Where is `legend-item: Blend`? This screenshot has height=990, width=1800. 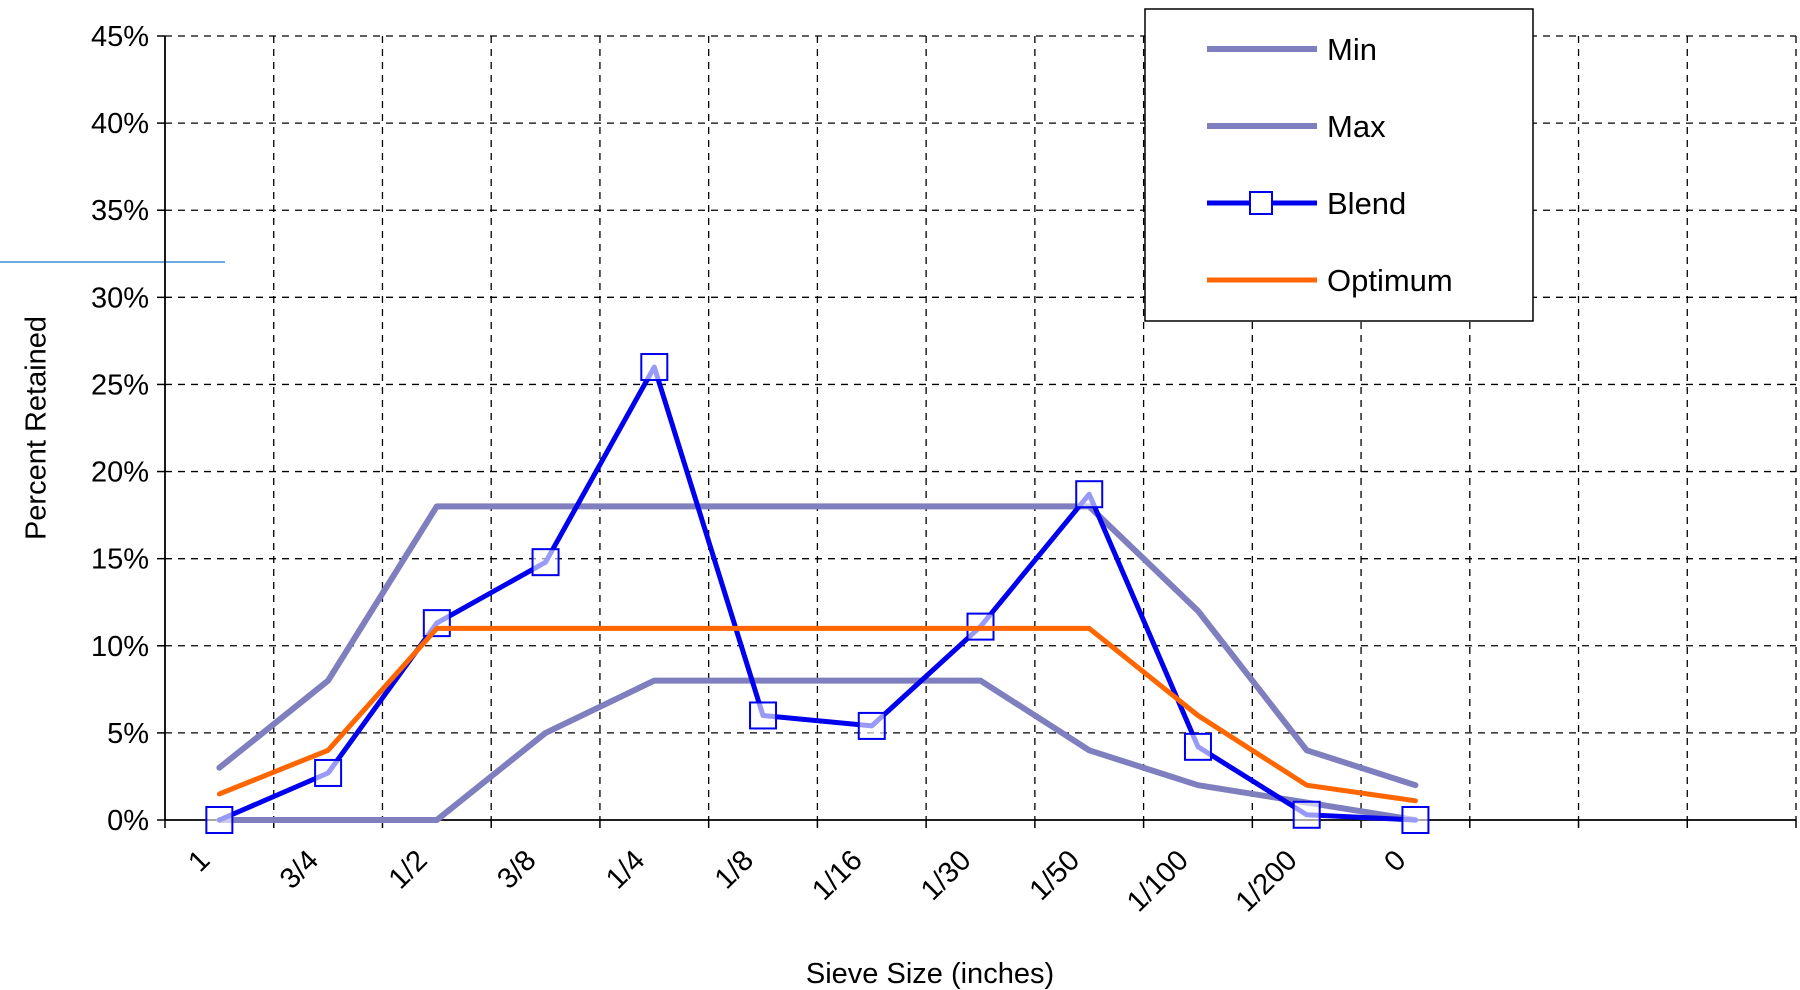 legend-item: Blend is located at coordinates (1306, 203).